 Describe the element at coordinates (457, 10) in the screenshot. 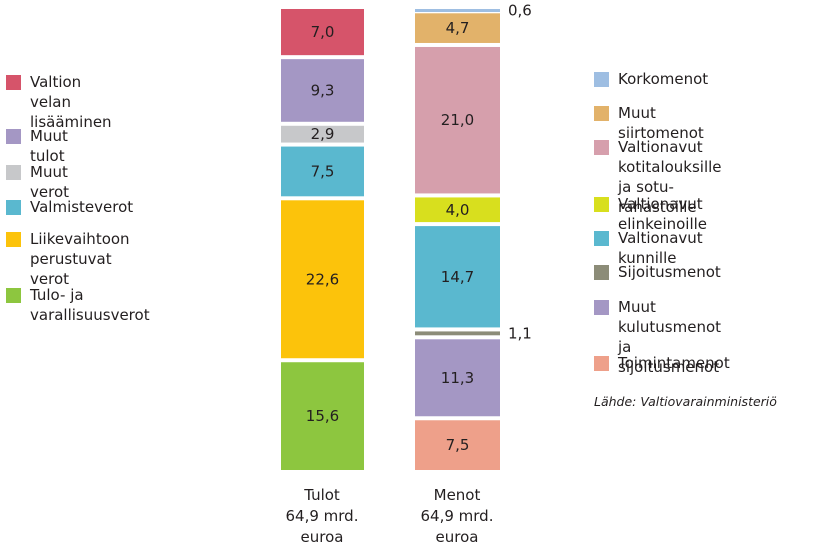

I see `bar-segment-menot-korkomenot` at that location.